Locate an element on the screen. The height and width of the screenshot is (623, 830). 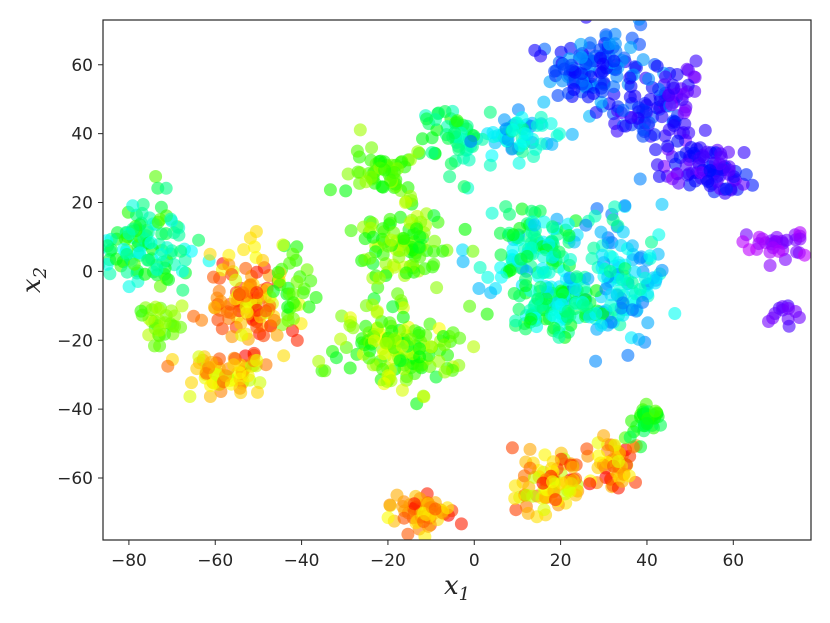
x-axis-label: x1 is located at coordinates (457, 588).